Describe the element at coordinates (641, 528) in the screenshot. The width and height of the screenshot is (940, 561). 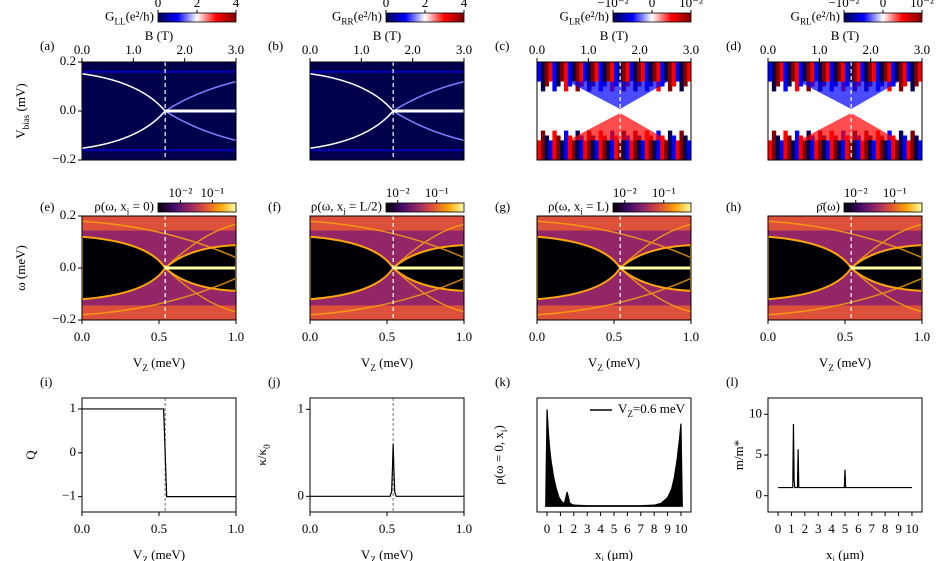
I see `x-tick-label: 7` at that location.